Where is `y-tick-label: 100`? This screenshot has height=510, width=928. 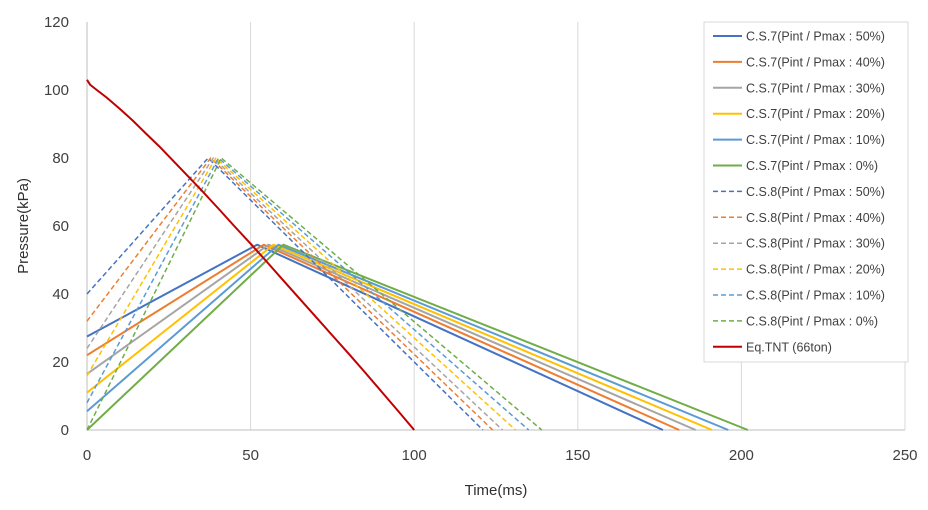
y-tick-label: 100 is located at coordinates (56, 90).